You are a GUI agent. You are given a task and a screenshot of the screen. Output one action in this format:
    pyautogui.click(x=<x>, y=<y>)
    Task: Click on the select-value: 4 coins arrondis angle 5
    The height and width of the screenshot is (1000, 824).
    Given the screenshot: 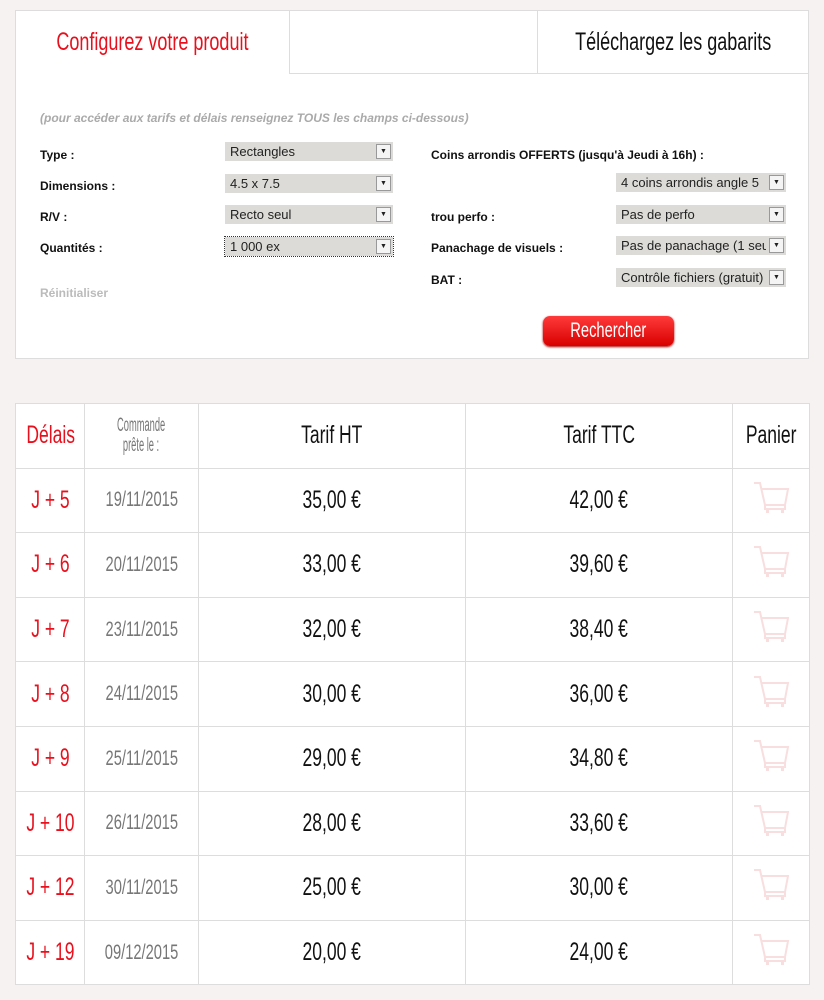 What is the action you would take?
    pyautogui.click(x=690, y=182)
    